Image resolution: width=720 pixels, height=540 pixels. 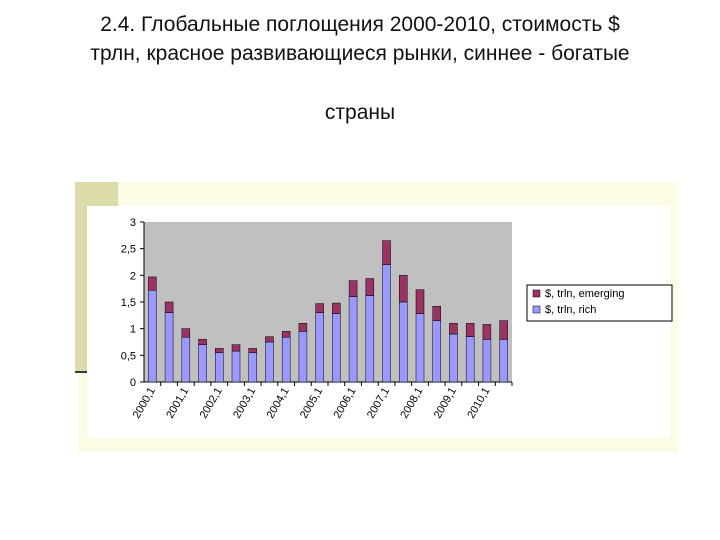 What do you see at coordinates (211, 403) in the screenshot?
I see `x-tick-label: 2002,1` at bounding box center [211, 403].